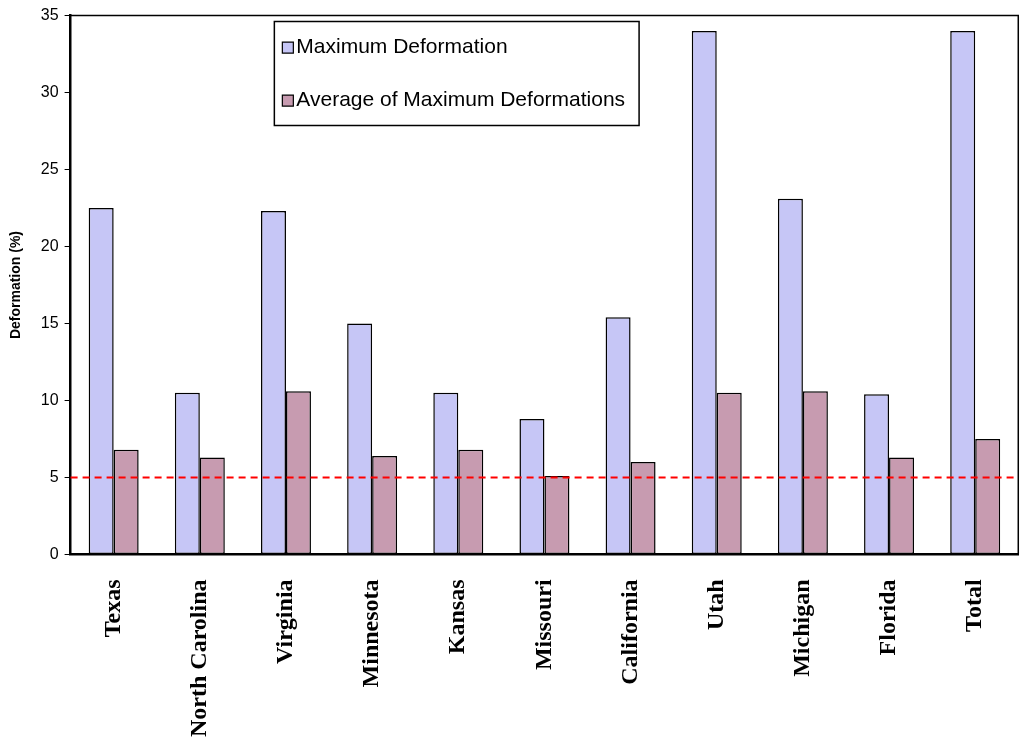 The width and height of the screenshot is (1029, 746). What do you see at coordinates (111, 608) in the screenshot?
I see `x-tick-label: Texas` at bounding box center [111, 608].